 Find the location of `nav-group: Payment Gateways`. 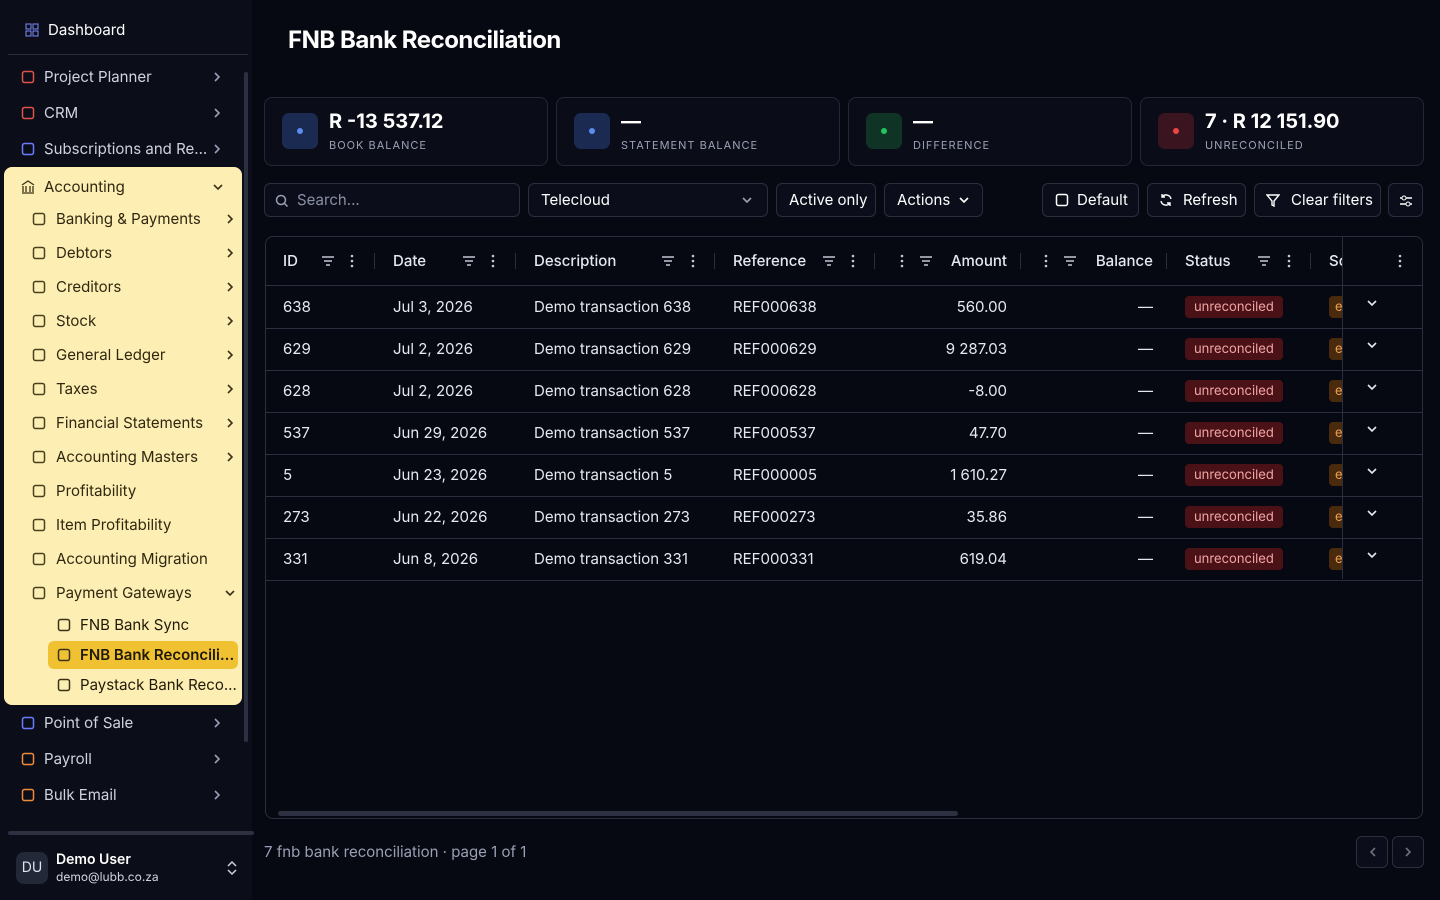

nav-group: Payment Gateways is located at coordinates (124, 592).